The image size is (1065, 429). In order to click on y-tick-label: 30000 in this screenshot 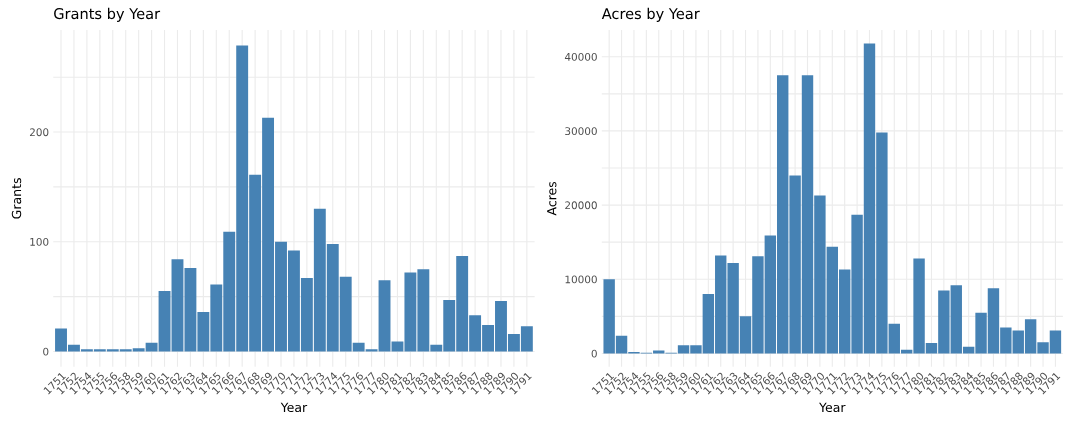, I will do `click(581, 131)`.